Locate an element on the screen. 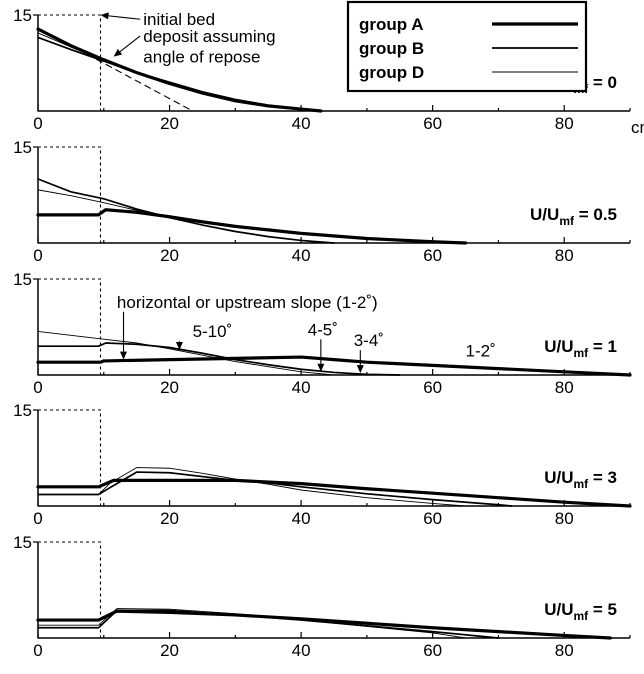 Image resolution: width=644 pixels, height=674 pixels. panel-label: U/Umf = 0.5 is located at coordinates (573, 216).